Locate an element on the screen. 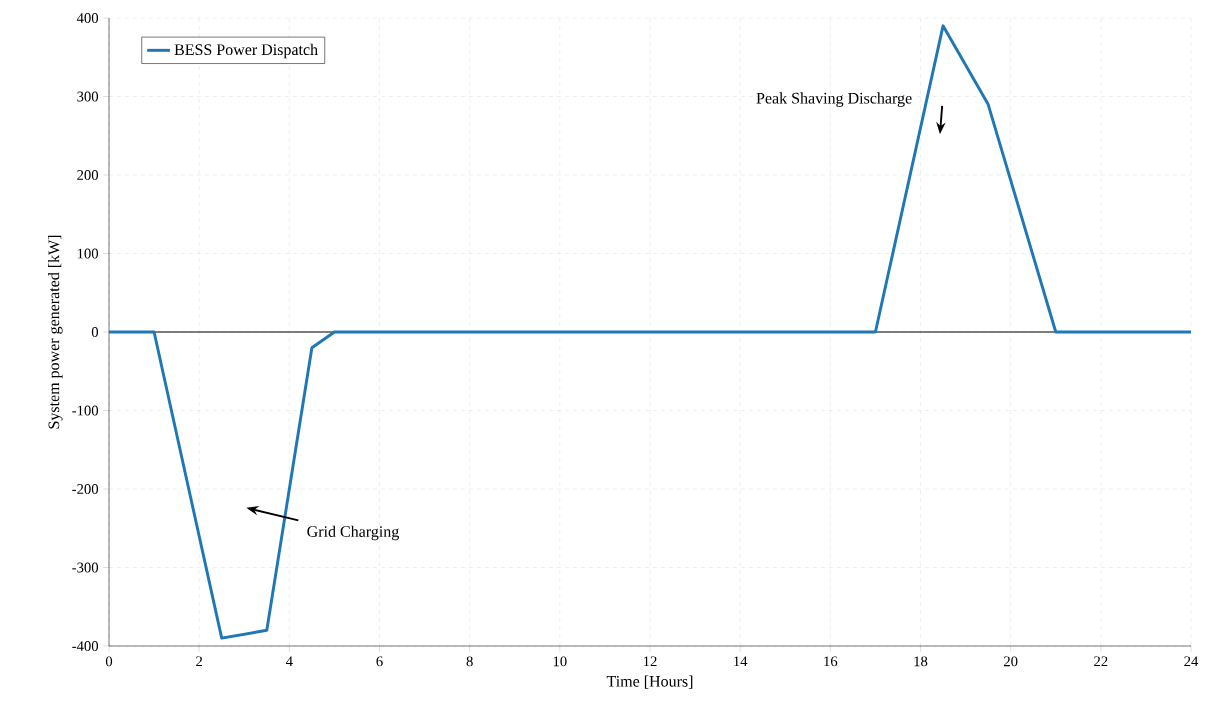 This screenshot has width=1215, height=708. y-tick-label: 200 is located at coordinates (88, 175).